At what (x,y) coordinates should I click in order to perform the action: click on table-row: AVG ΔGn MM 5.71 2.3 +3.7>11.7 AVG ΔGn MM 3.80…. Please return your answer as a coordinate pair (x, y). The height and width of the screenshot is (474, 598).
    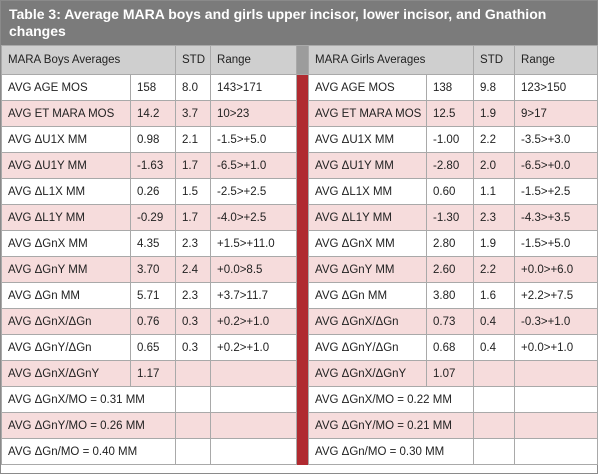
    Looking at the image, I should click on (299, 295).